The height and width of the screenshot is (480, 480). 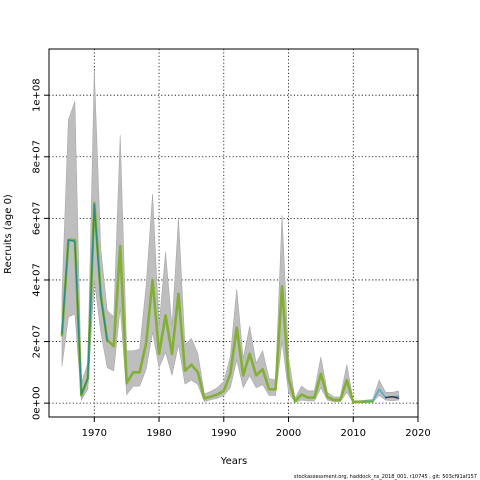 I want to click on x-axis-title: Years, so click(x=233, y=461).